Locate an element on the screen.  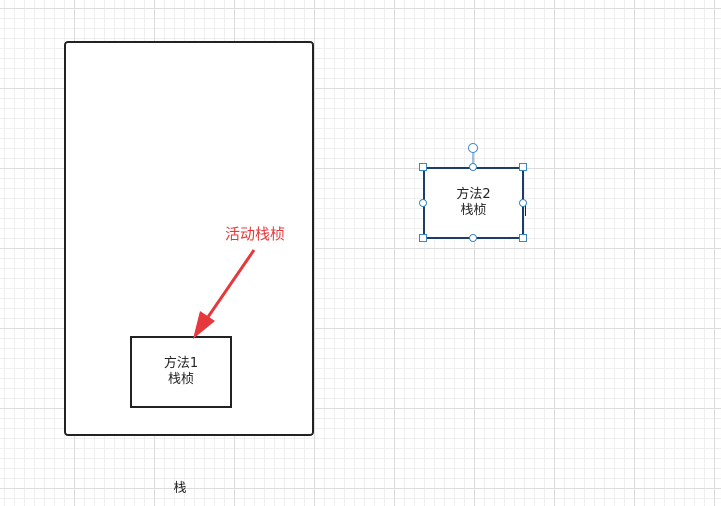
method2-frame-label-line1: 方法2 is located at coordinates (473, 194).